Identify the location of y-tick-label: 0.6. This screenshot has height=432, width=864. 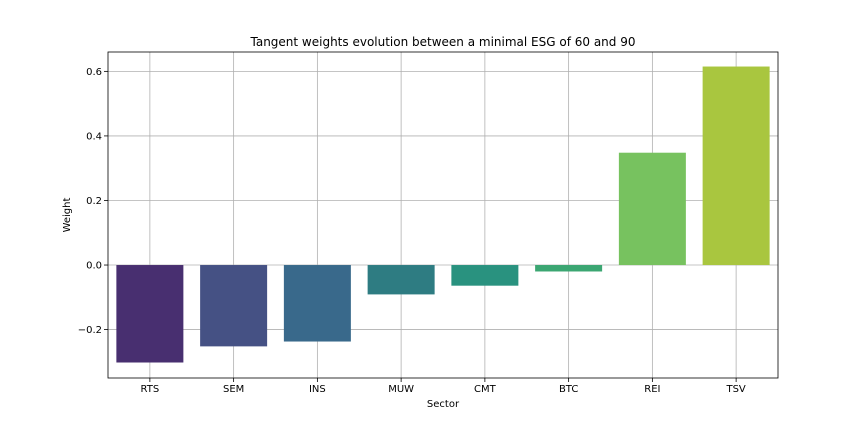
(94, 72).